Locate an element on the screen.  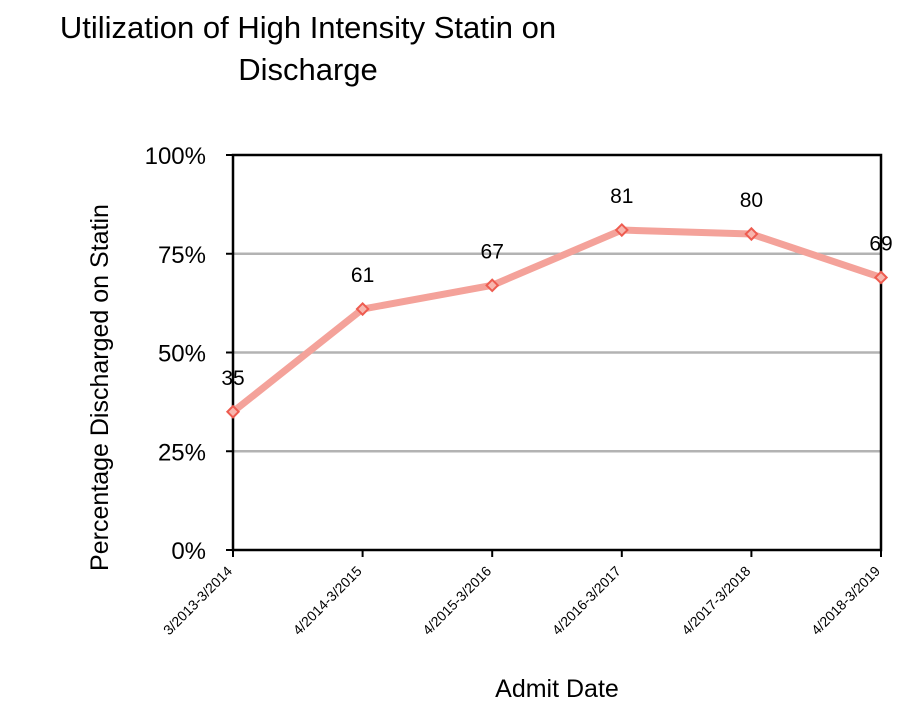
y-axis-ticks: 0% 25% 50% 75% 100% is located at coordinates (189, 354).